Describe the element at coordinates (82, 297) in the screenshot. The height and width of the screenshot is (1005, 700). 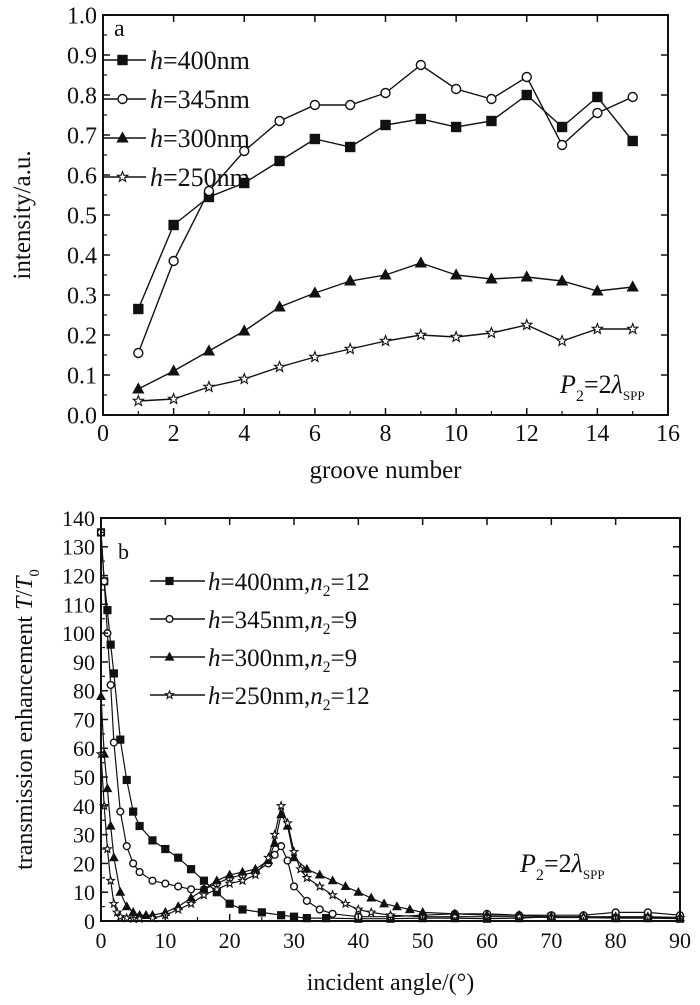
I see `y-tick-label: 0.3` at that location.